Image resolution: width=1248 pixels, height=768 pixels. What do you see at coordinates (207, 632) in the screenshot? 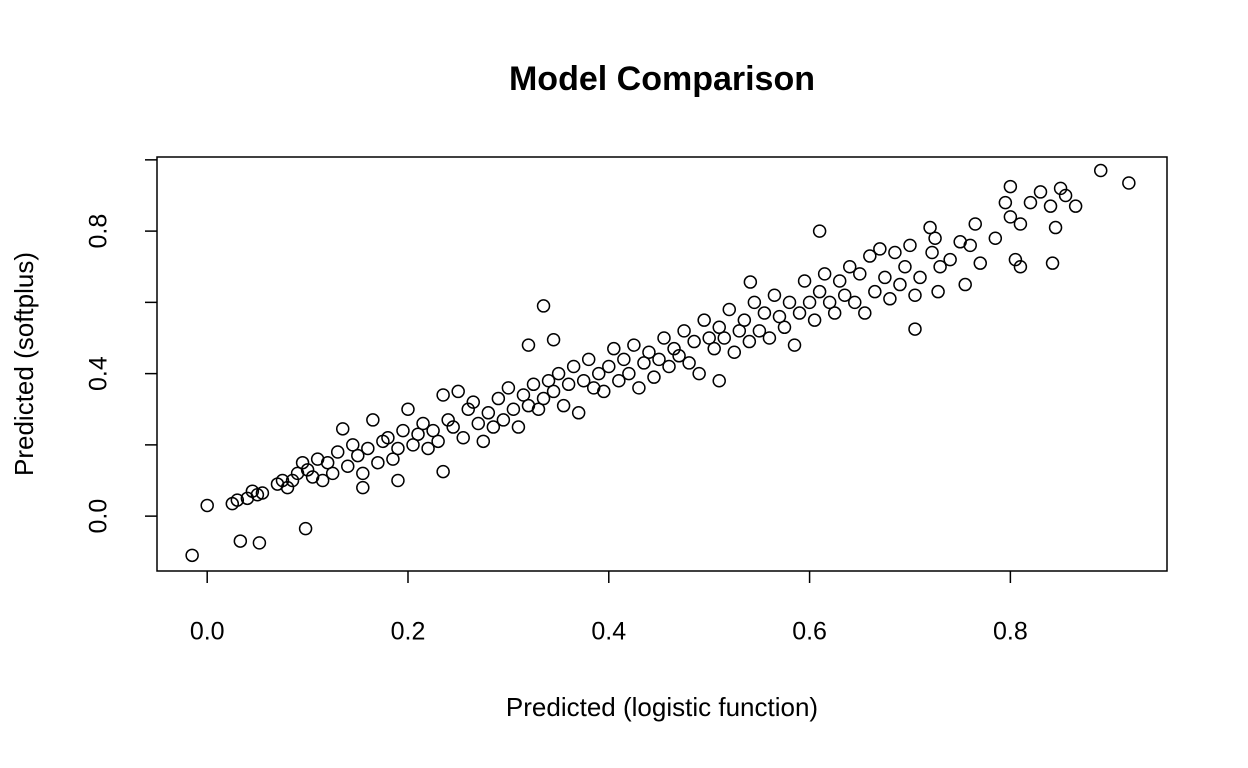
I see `x-tick-label: 0.0` at bounding box center [207, 632].